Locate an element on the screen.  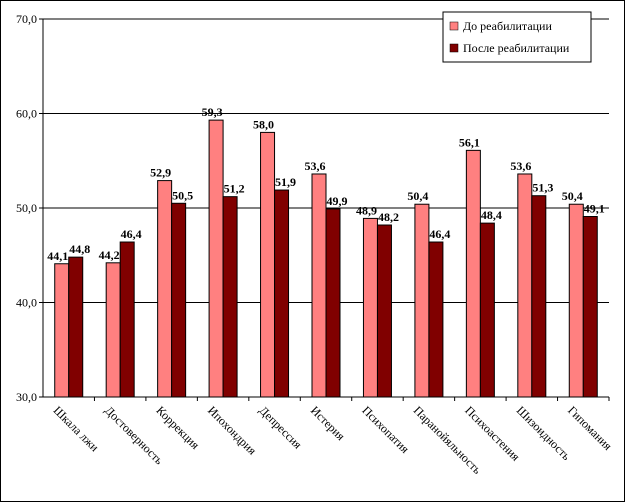
legend-label-after: После реабилитации is located at coordinates (516, 48).